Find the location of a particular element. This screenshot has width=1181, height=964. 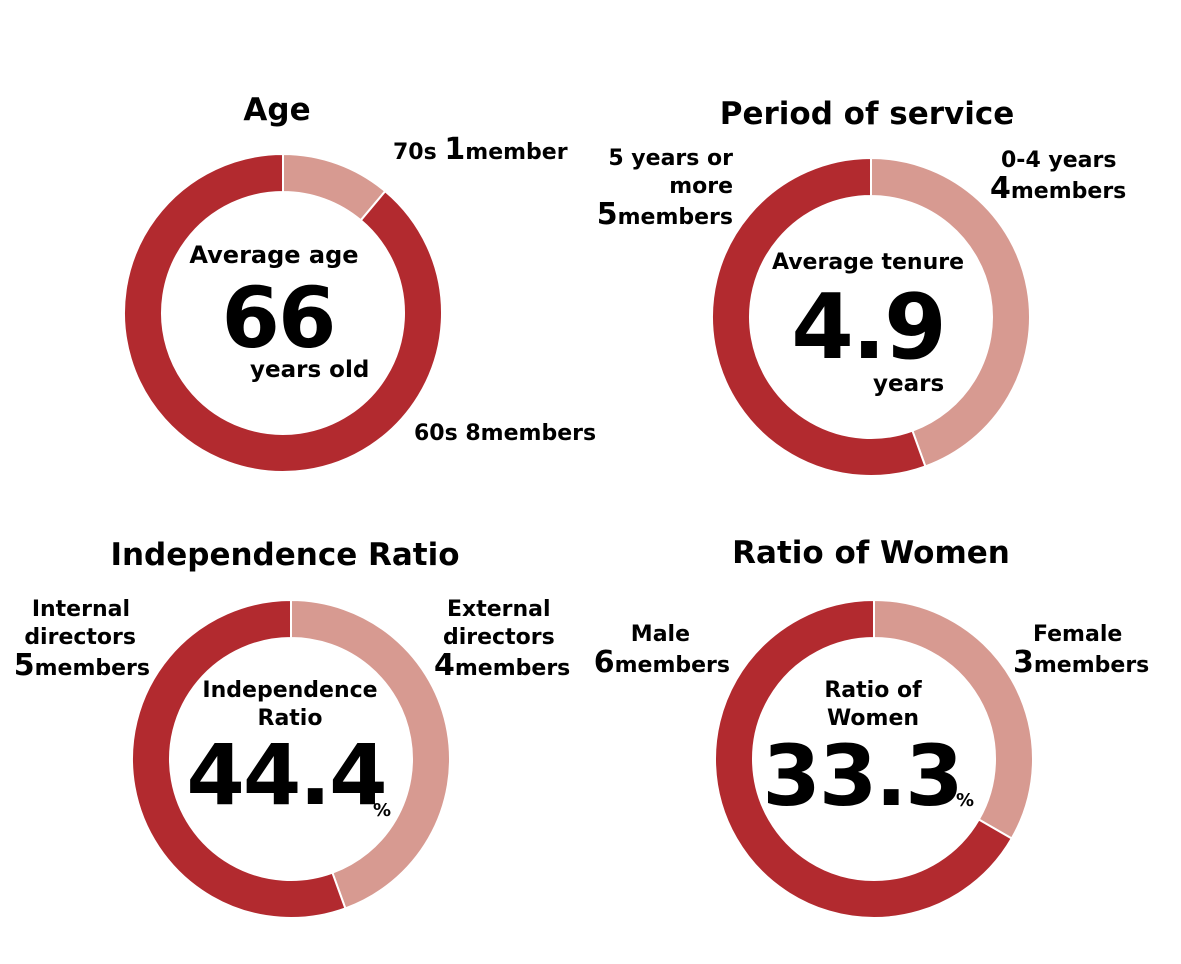

independence-center-value: 44.4 is located at coordinates (286, 775).